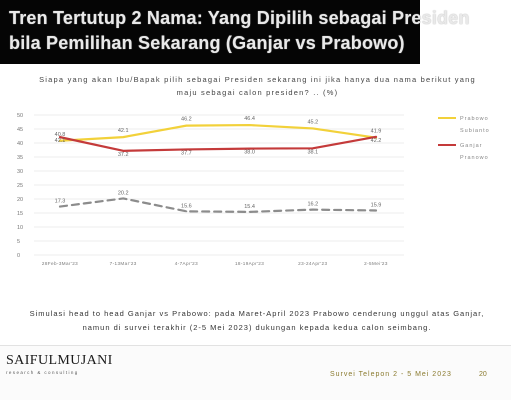 This screenshot has width=511, height=400. I want to click on smrc-logo: SAIFULMUJANI research & consulting, so click(59, 364).